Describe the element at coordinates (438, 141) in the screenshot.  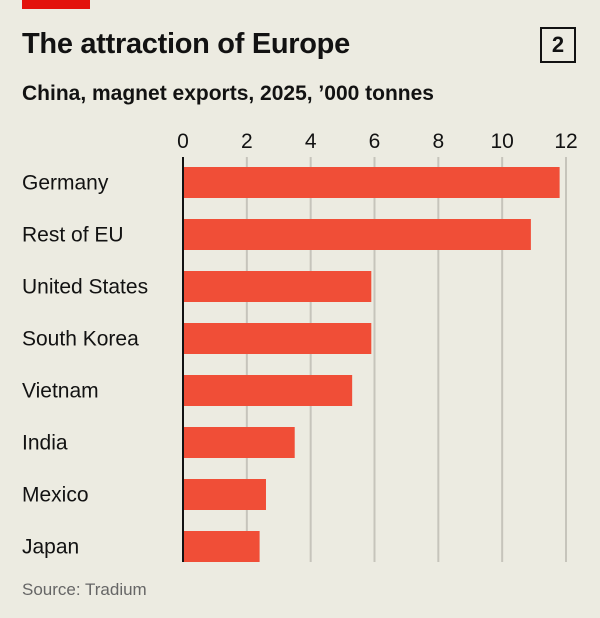
I see `x-tick-label: 8` at that location.